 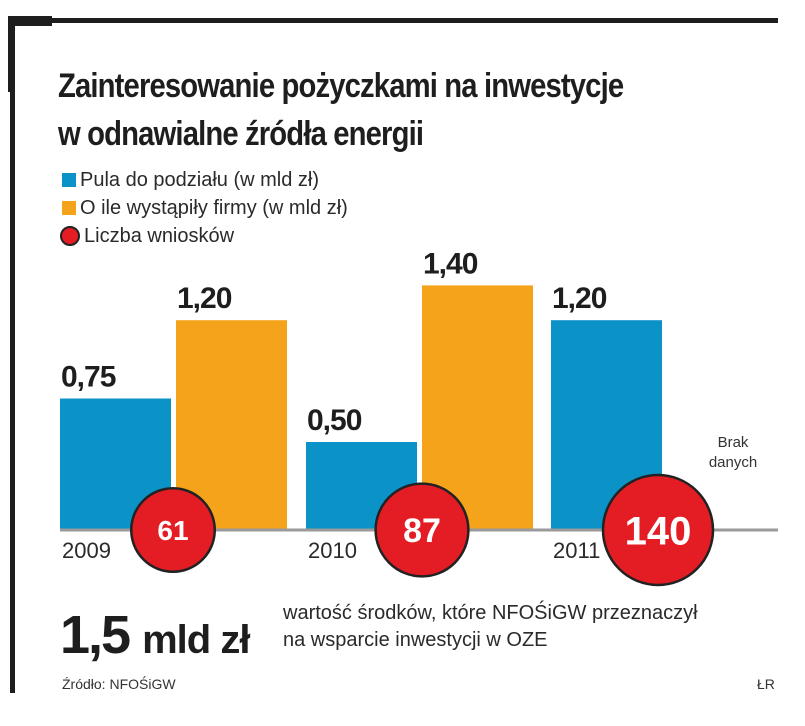 What do you see at coordinates (12, 355) in the screenshot?
I see `frame-left-line` at bounding box center [12, 355].